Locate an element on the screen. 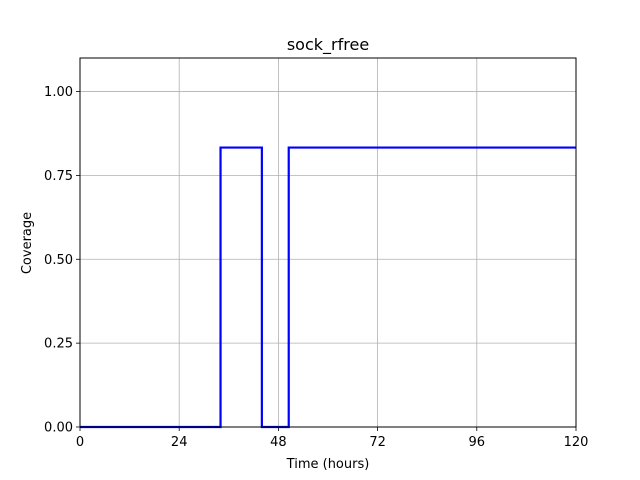 The width and height of the screenshot is (640, 480). x-tick-label: 120 is located at coordinates (576, 442).